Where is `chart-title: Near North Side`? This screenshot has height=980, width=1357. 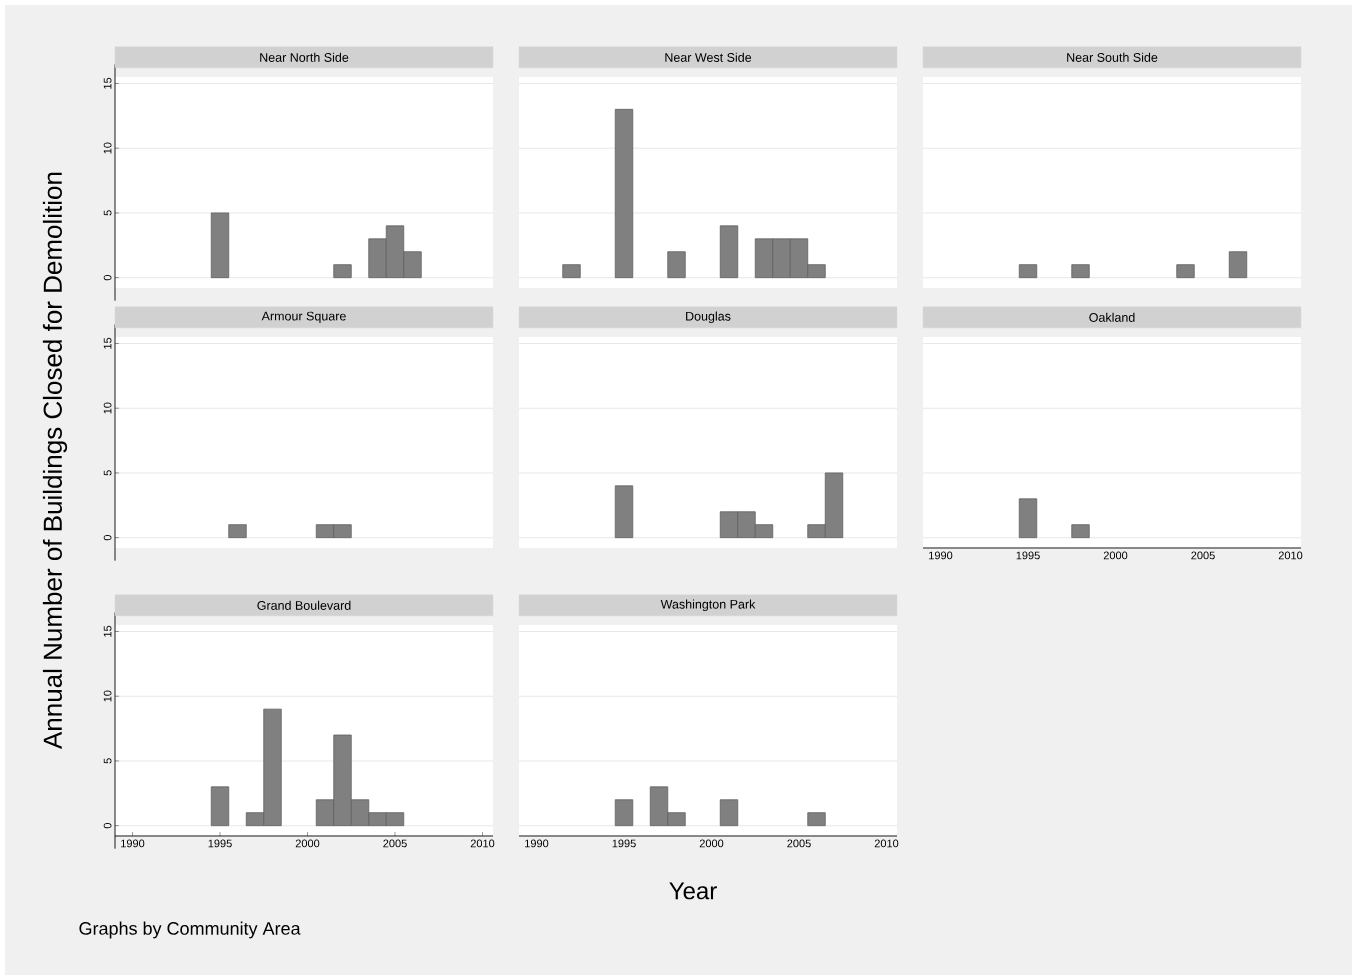 chart-title: Near North Side is located at coordinates (304, 57).